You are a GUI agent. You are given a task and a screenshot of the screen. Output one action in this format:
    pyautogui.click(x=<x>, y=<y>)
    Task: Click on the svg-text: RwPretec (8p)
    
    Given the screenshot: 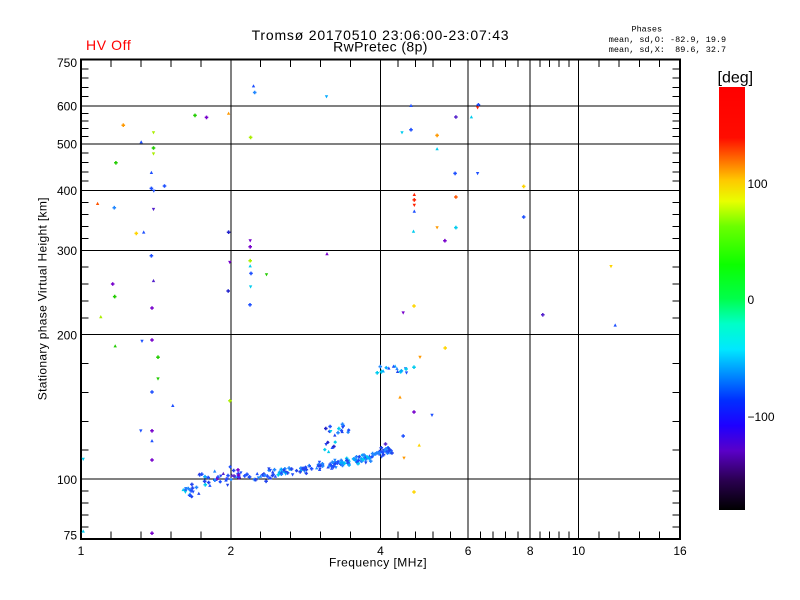 What is the action you would take?
    pyautogui.click(x=380, y=47)
    